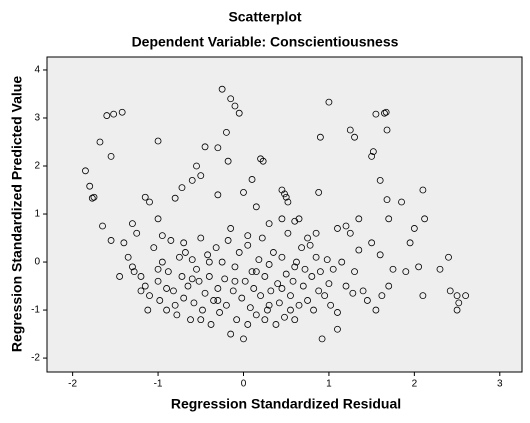 The image size is (530, 423). What do you see at coordinates (329, 384) in the screenshot?
I see `x-tick-label: 1` at bounding box center [329, 384].